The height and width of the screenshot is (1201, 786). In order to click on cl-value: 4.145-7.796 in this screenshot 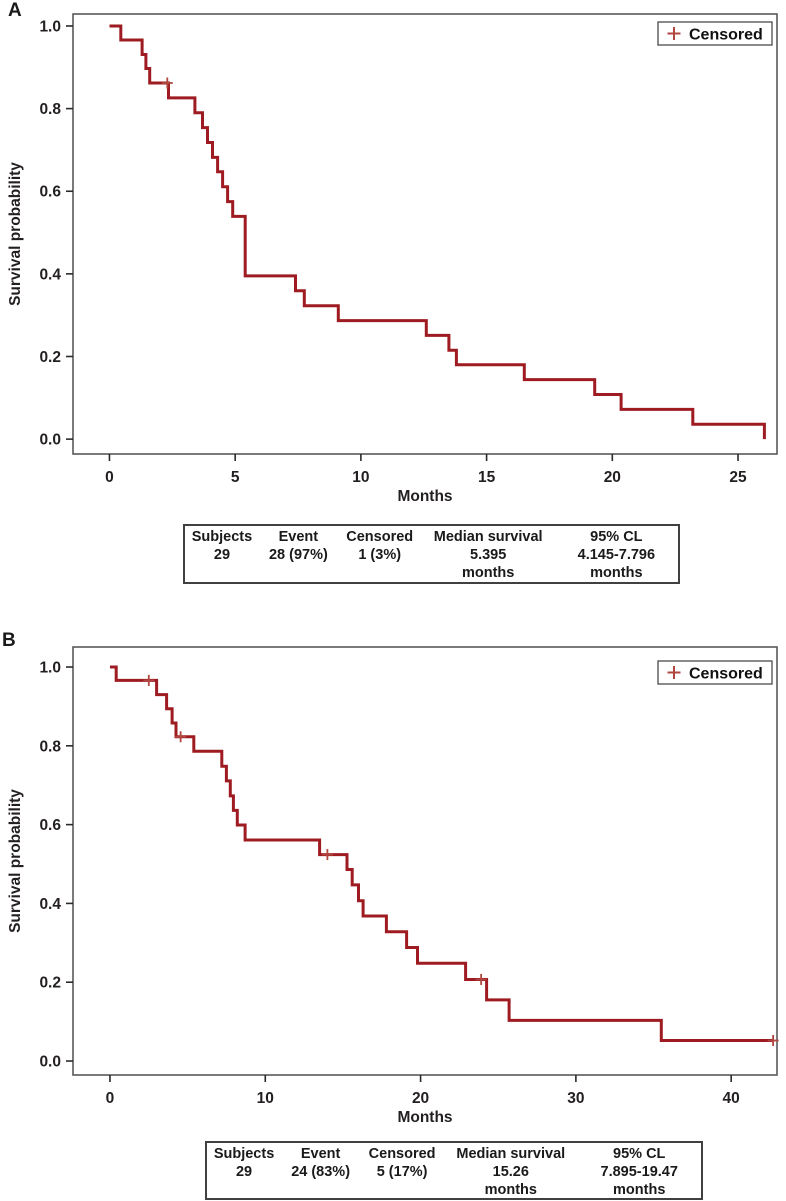, I will do `click(616, 555)`.